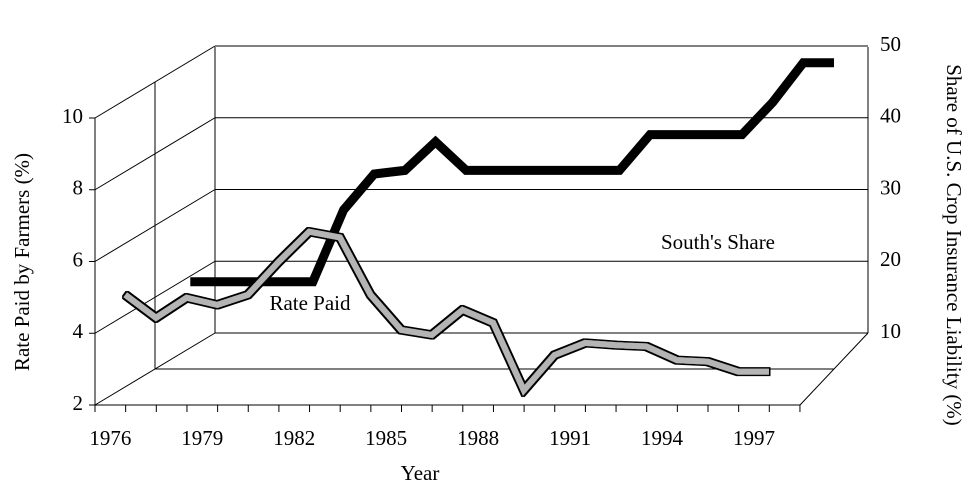 The image size is (976, 491). I want to click on x-tick-label: 1991, so click(570, 438).